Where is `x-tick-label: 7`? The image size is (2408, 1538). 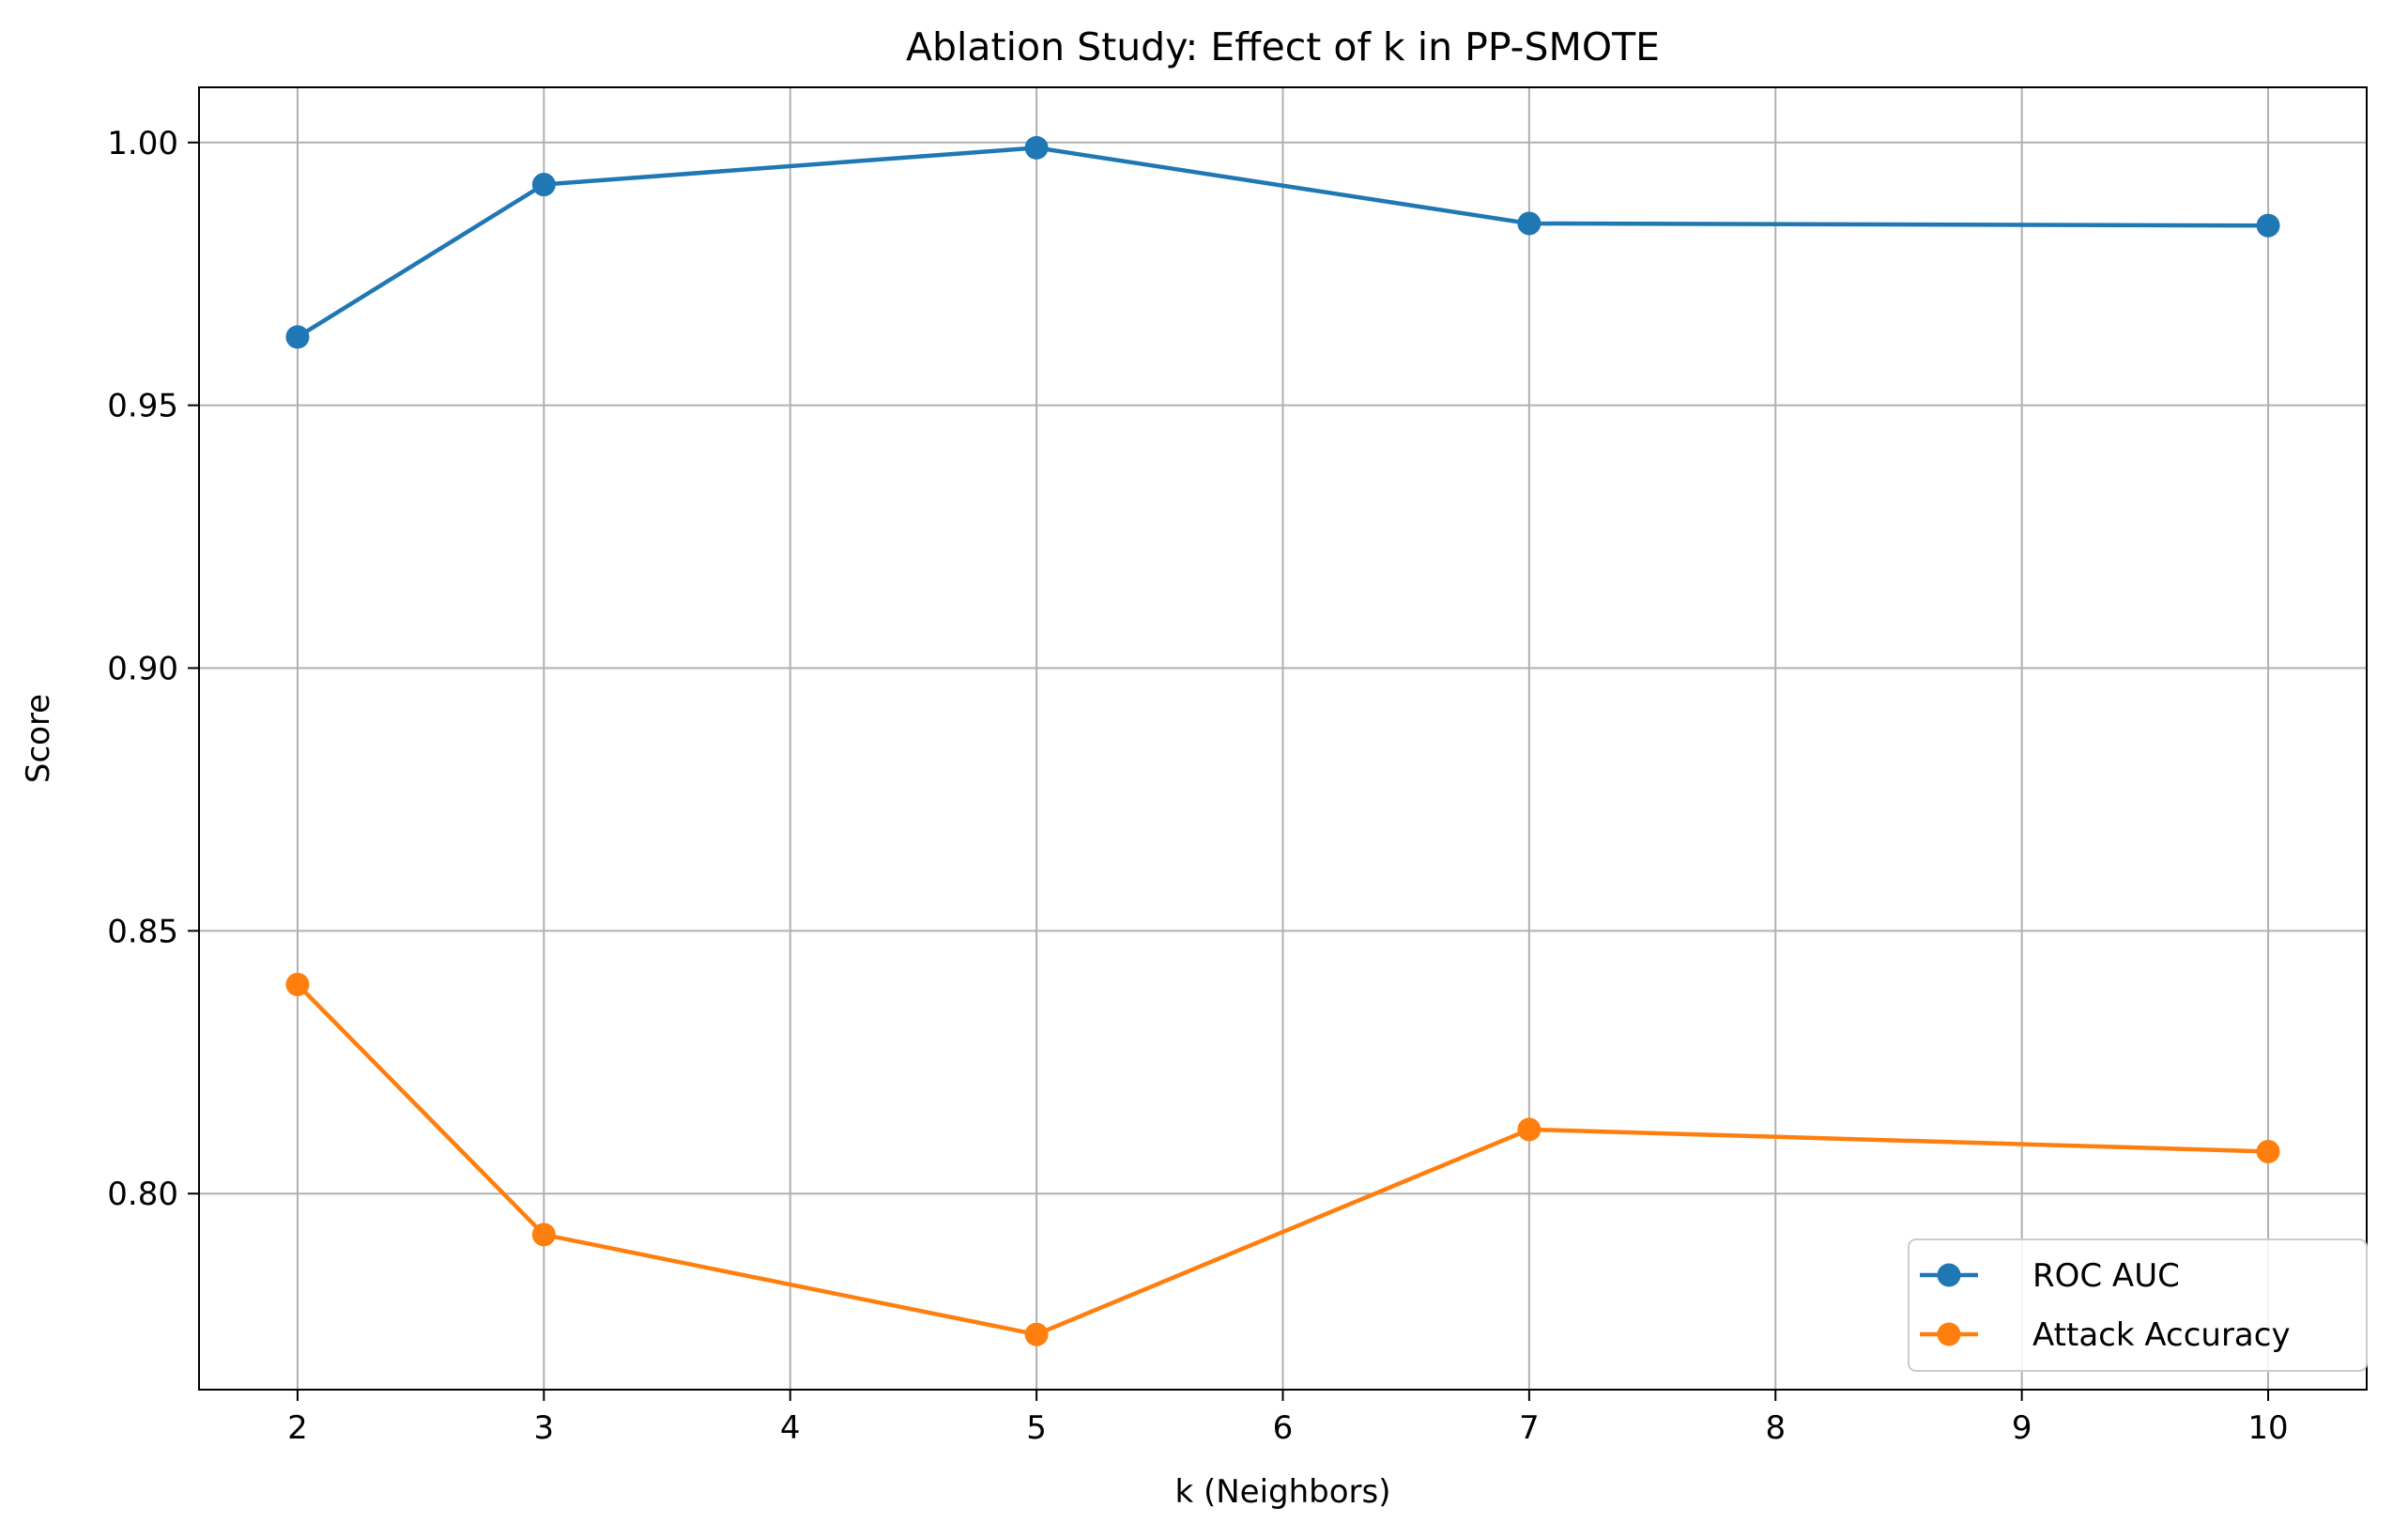 x-tick-label: 7 is located at coordinates (1529, 1428).